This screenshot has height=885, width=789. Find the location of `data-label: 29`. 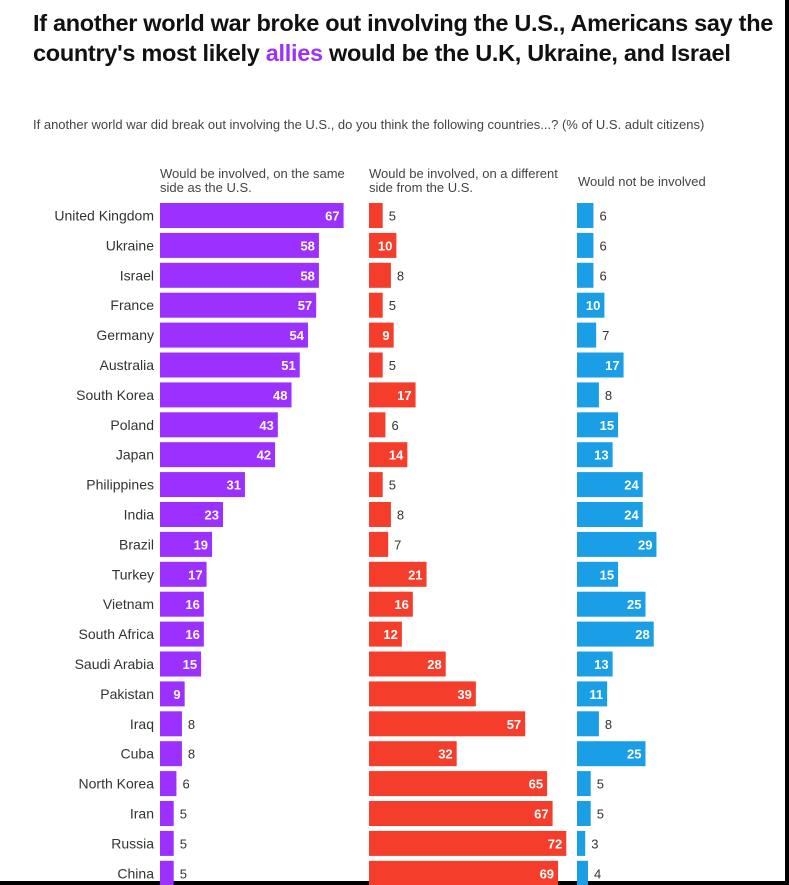

data-label: 29 is located at coordinates (645, 544).